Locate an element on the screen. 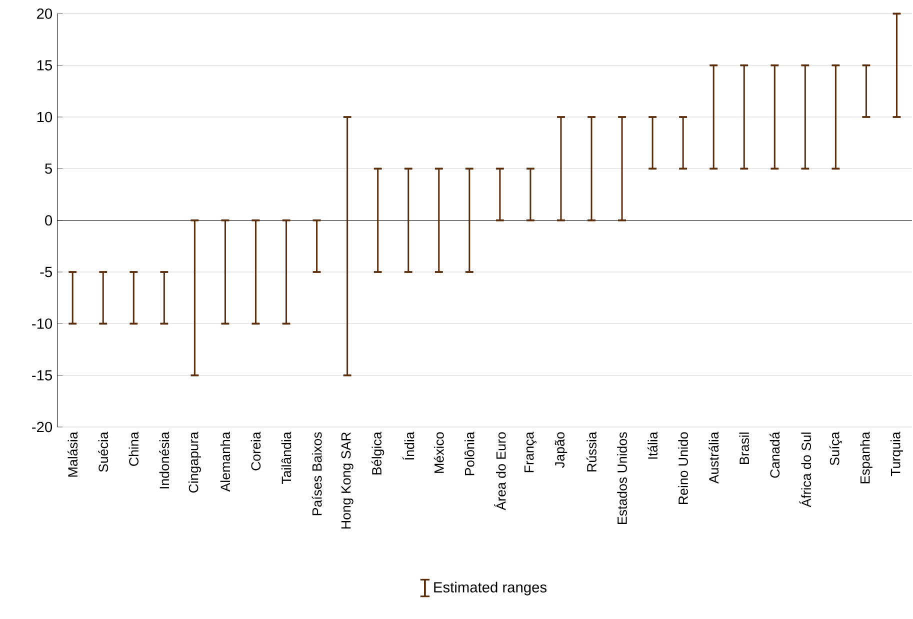  x-tick-label: Malásia is located at coordinates (73, 454).